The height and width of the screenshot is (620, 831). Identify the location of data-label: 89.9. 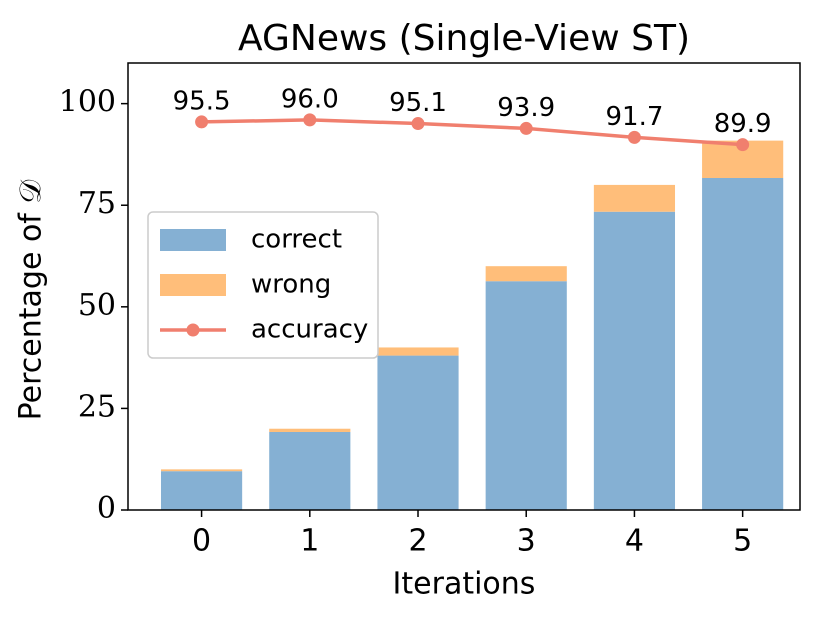
(743, 124).